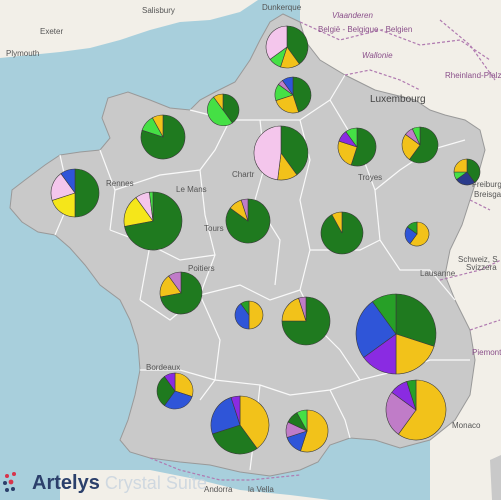 This screenshot has width=501, height=500. I want to click on label-salisbury: Salisbury, so click(158, 10).